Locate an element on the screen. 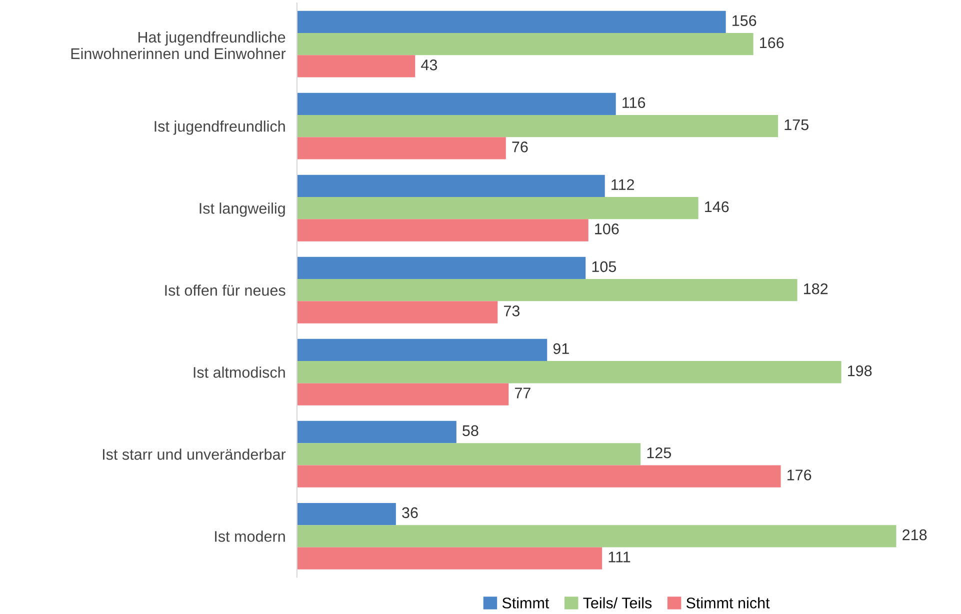  data-label: 156 is located at coordinates (744, 20).